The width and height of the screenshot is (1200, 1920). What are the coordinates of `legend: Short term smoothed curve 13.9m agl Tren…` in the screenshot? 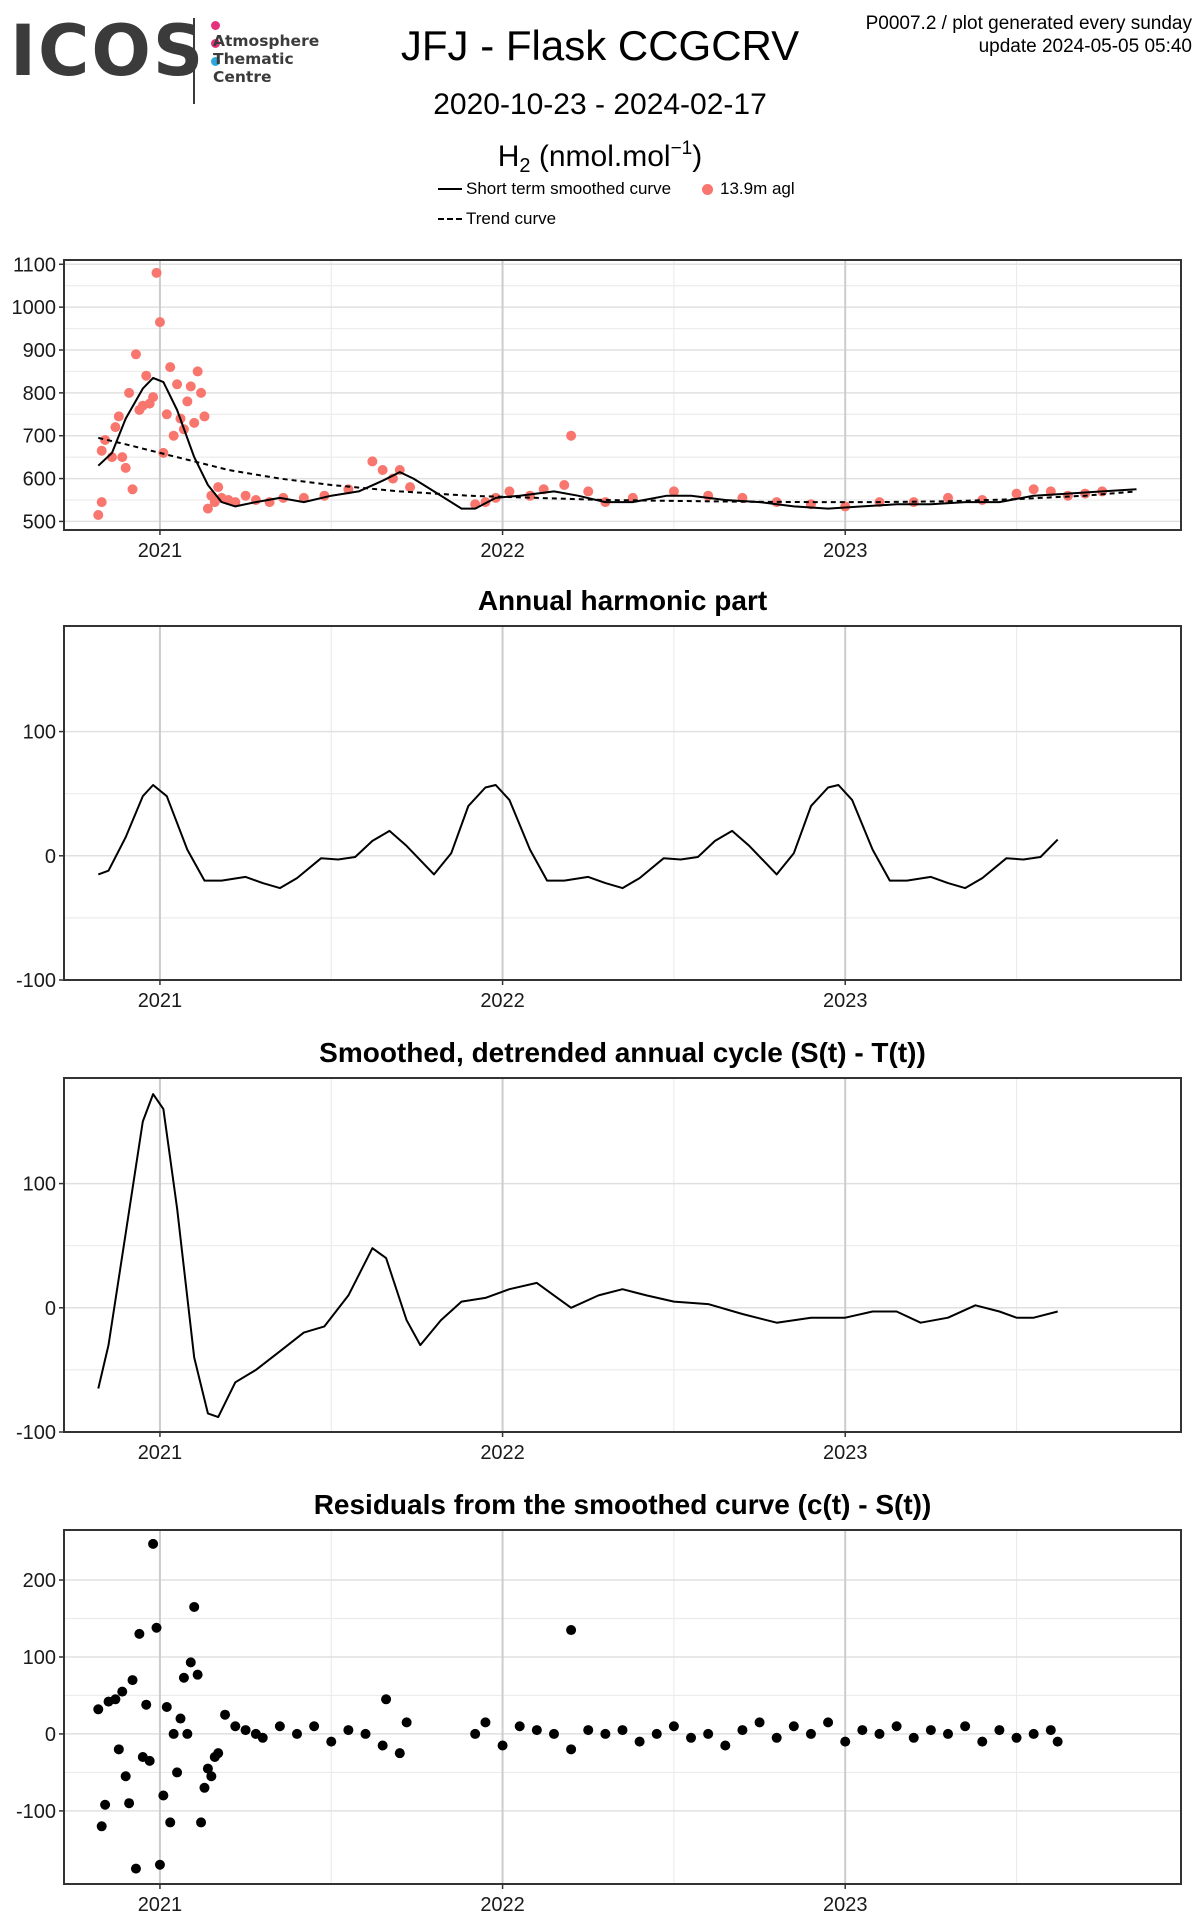 It's located at (600, 208).